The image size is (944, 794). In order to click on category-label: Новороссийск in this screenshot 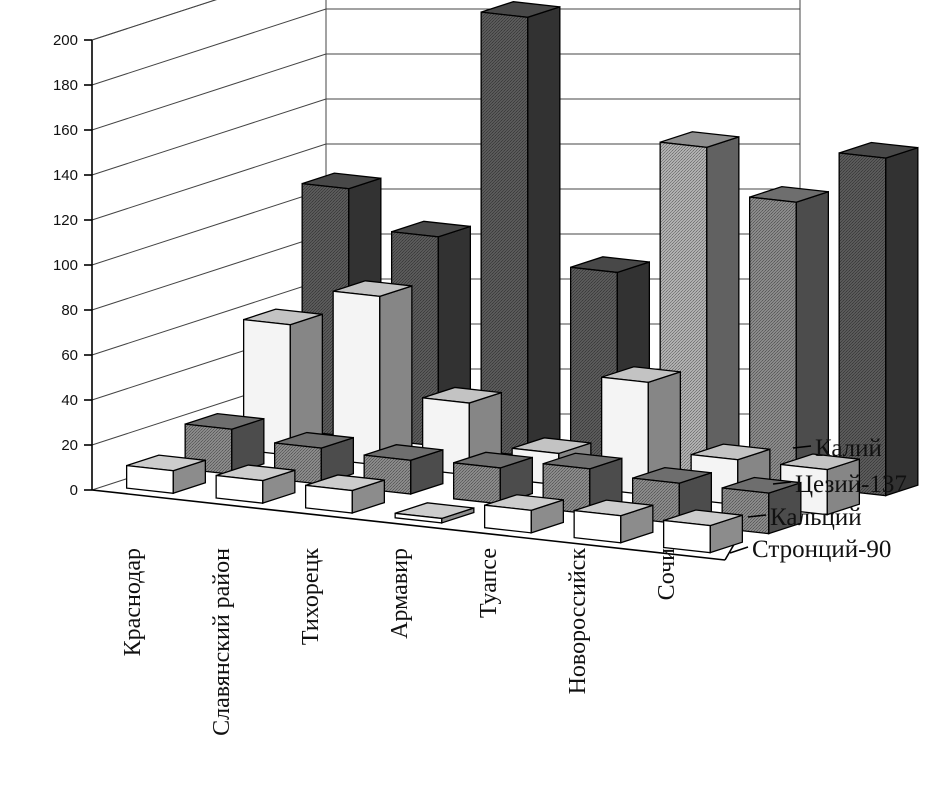, I will do `click(578, 621)`.